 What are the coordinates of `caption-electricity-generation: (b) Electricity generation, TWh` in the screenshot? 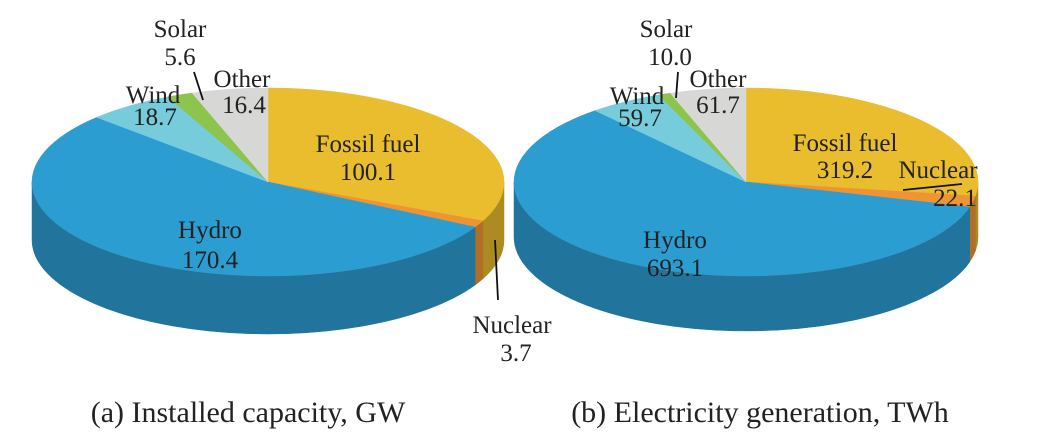 It's located at (760, 412).